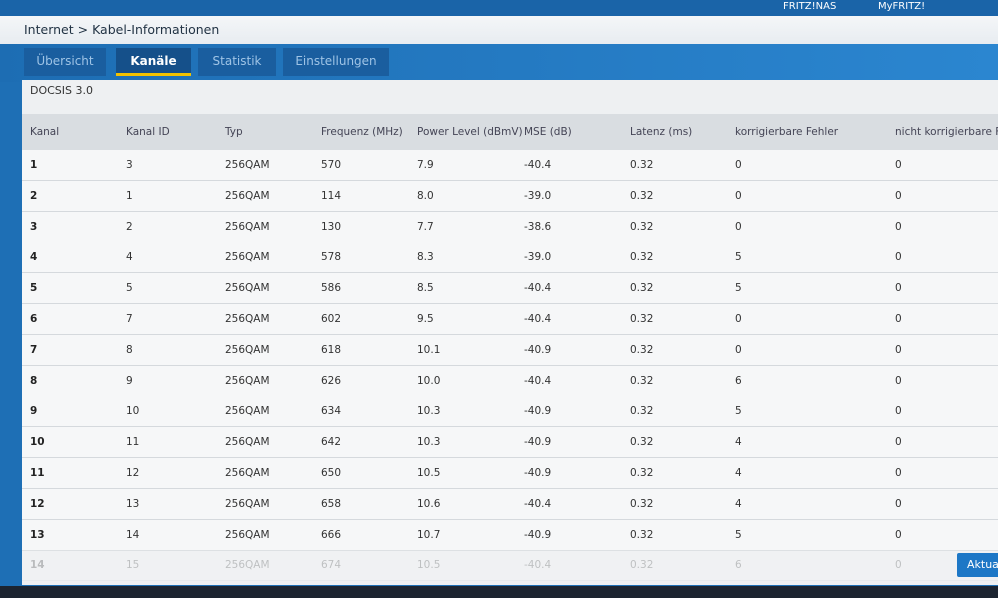 The height and width of the screenshot is (598, 998). Describe the element at coordinates (331, 226) in the screenshot. I see `table-cell: 130` at that location.